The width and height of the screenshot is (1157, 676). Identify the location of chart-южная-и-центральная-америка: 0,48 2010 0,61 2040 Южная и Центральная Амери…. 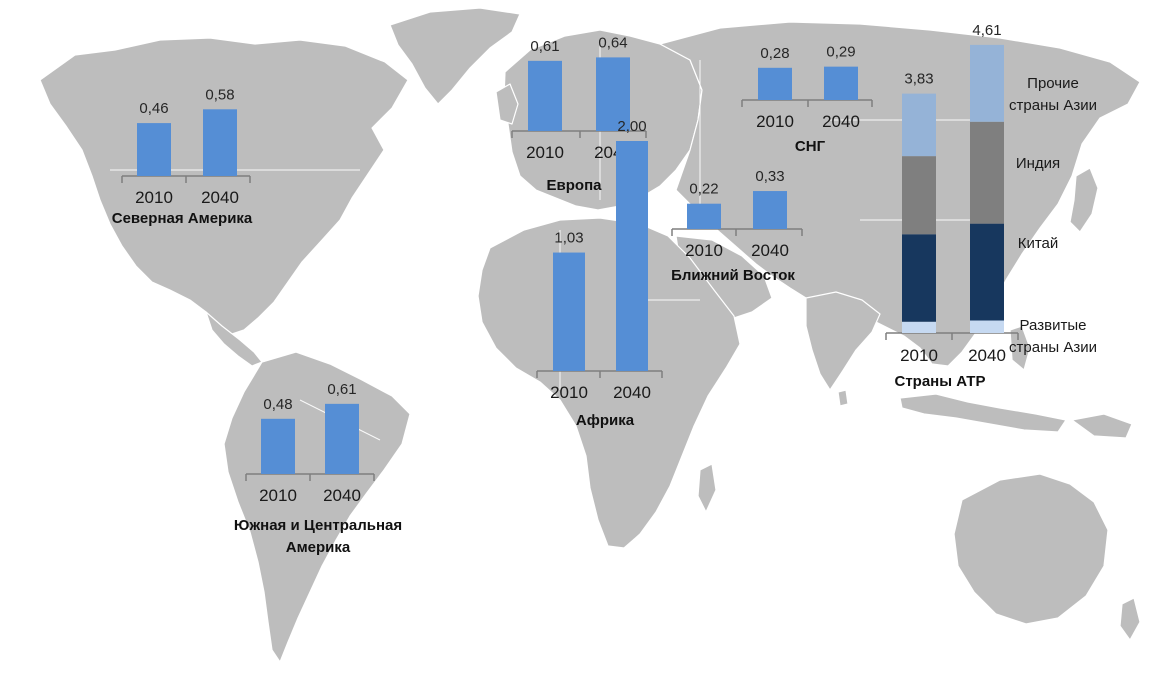
(318, 468).